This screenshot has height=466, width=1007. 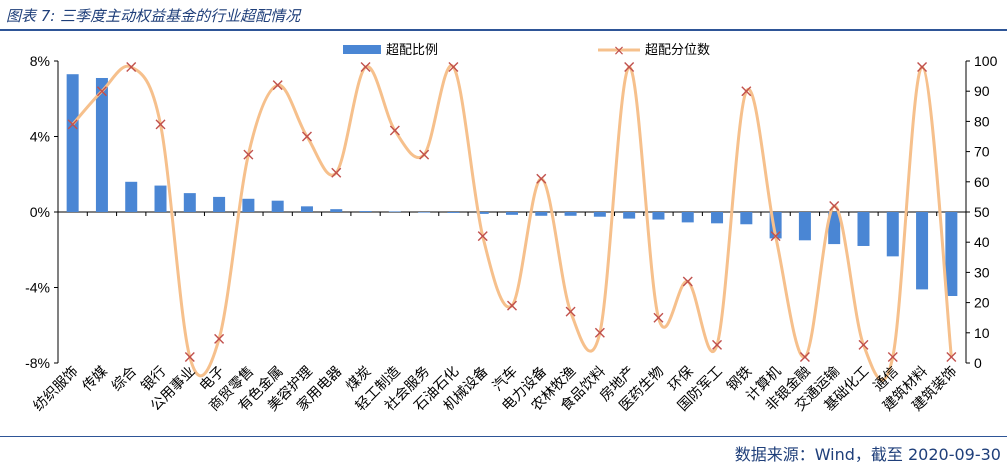 What do you see at coordinates (982, 333) in the screenshot?
I see `right-tick-label: 10` at bounding box center [982, 333].